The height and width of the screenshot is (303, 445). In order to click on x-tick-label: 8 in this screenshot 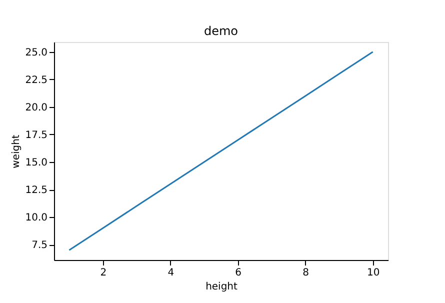, I will do `click(306, 273)`.